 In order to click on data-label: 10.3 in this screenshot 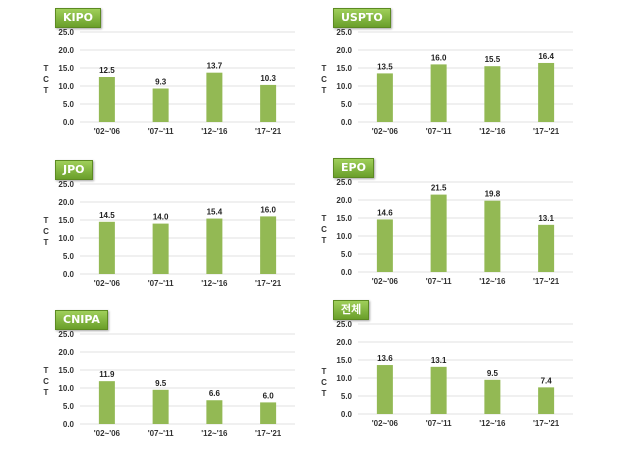, I will do `click(268, 78)`.